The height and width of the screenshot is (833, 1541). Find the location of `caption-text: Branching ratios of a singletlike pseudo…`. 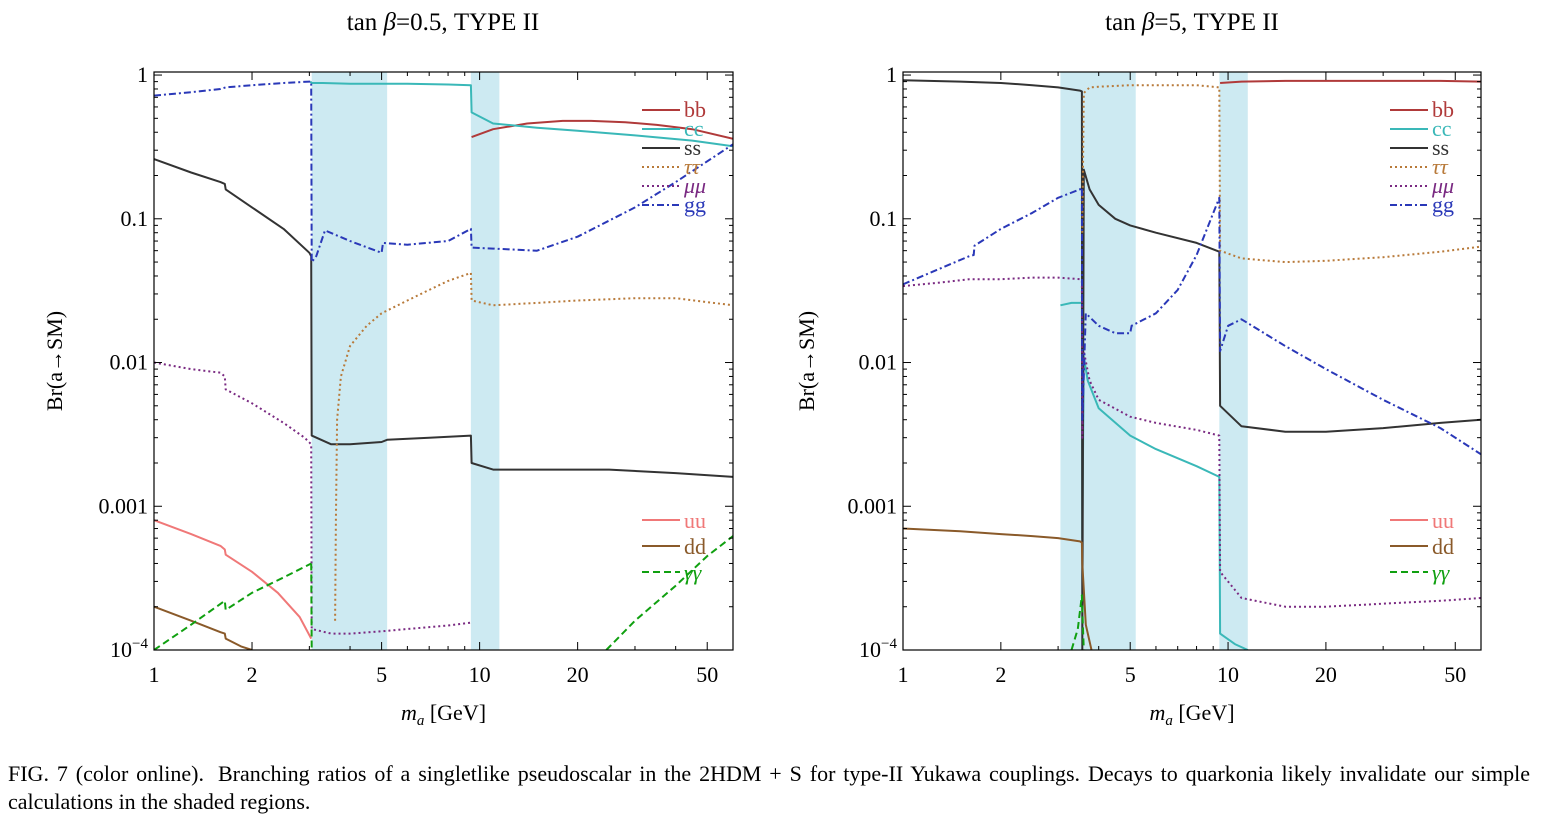

caption-text: Branching ratios of a singletlike pseudo… is located at coordinates (769, 787).